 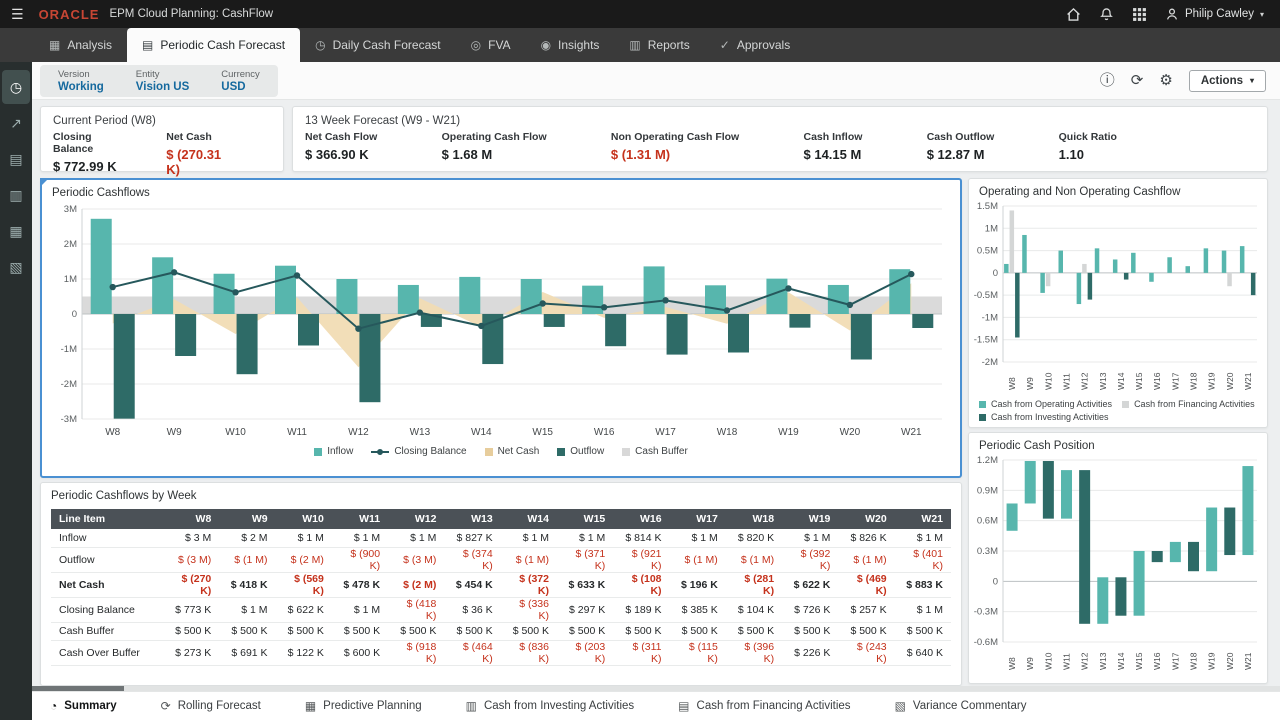 What do you see at coordinates (191, 610) in the screenshot?
I see `table-cell: $ 773 K` at bounding box center [191, 610].